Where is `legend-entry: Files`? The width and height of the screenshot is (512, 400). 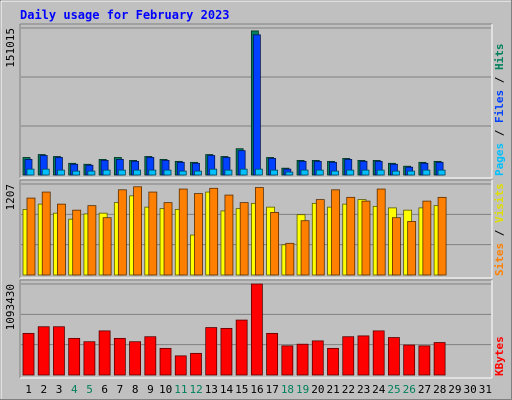
legend-entry: Files is located at coordinates (499, 106).